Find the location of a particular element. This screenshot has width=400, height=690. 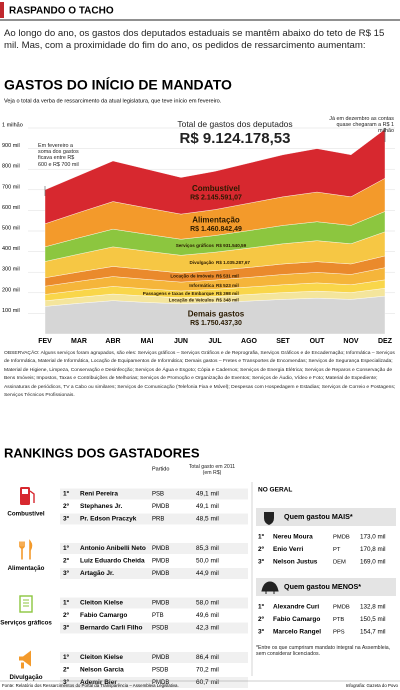

total: 49,6 mil is located at coordinates (207, 615).